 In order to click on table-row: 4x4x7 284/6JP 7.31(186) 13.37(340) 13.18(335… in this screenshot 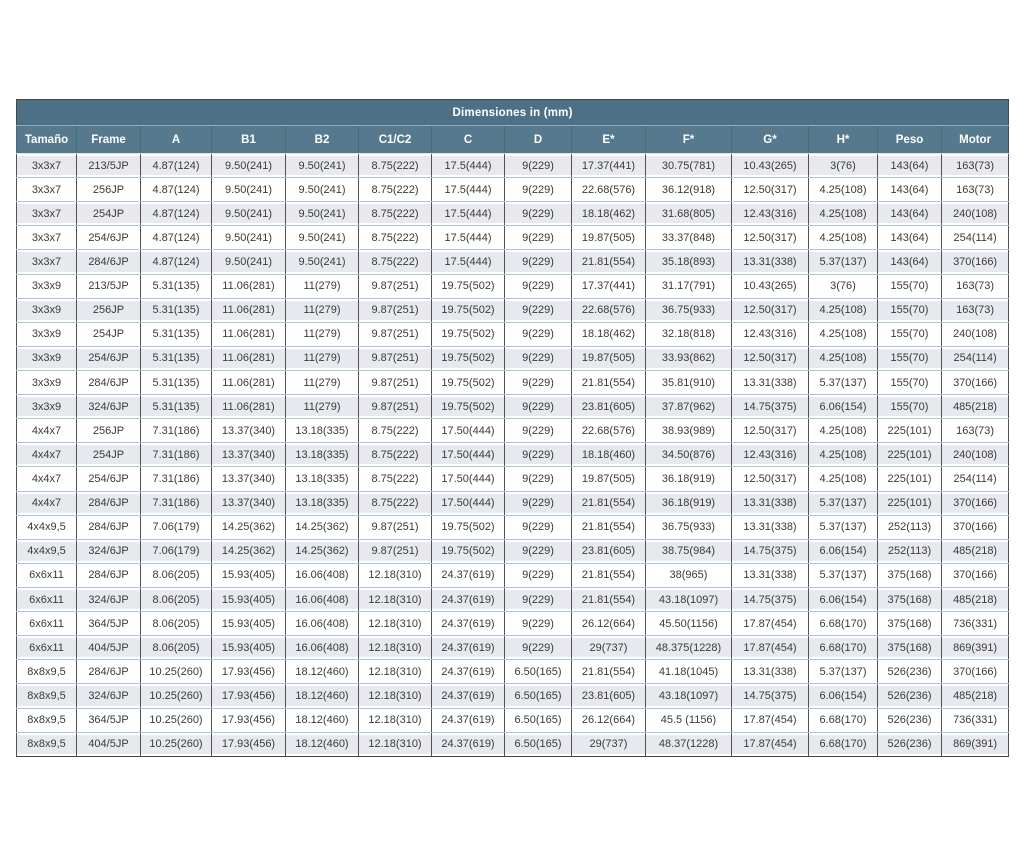, I will do `click(513, 503)`.